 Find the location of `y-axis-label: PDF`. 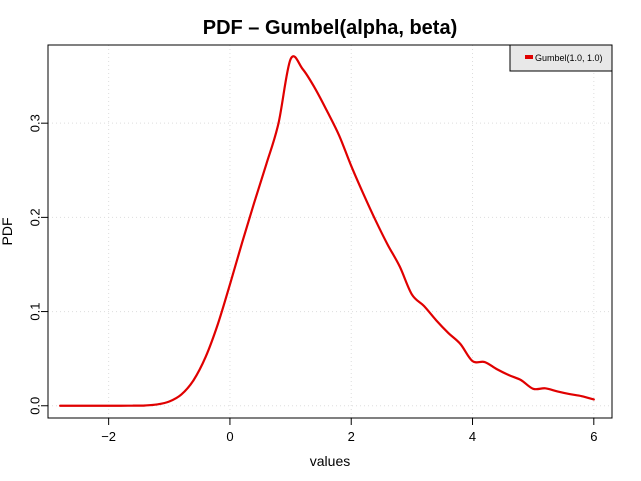

y-axis-label: PDF is located at coordinates (7, 232).